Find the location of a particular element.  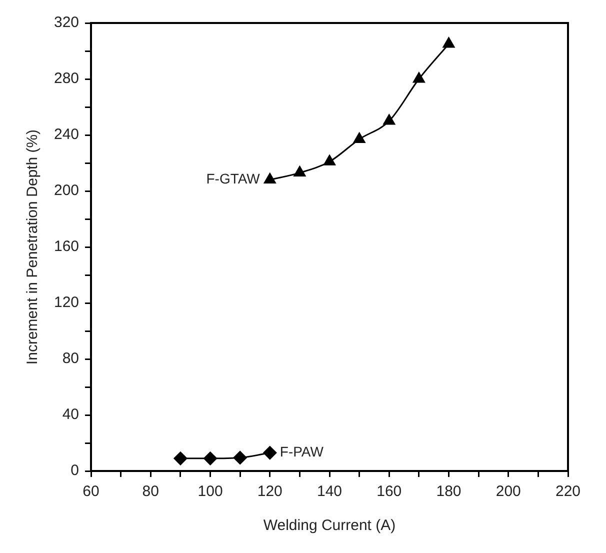

series-label: F-PAW is located at coordinates (302, 452).